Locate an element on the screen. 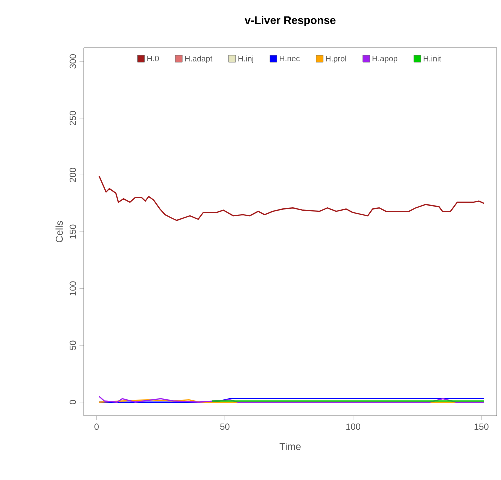 This screenshot has width=501, height=480. x-tick-label: 50 is located at coordinates (225, 427).